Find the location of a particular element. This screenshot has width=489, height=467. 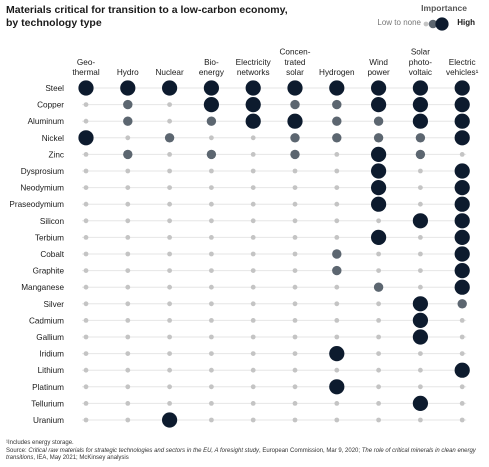

column-label: solar is located at coordinates (295, 72).